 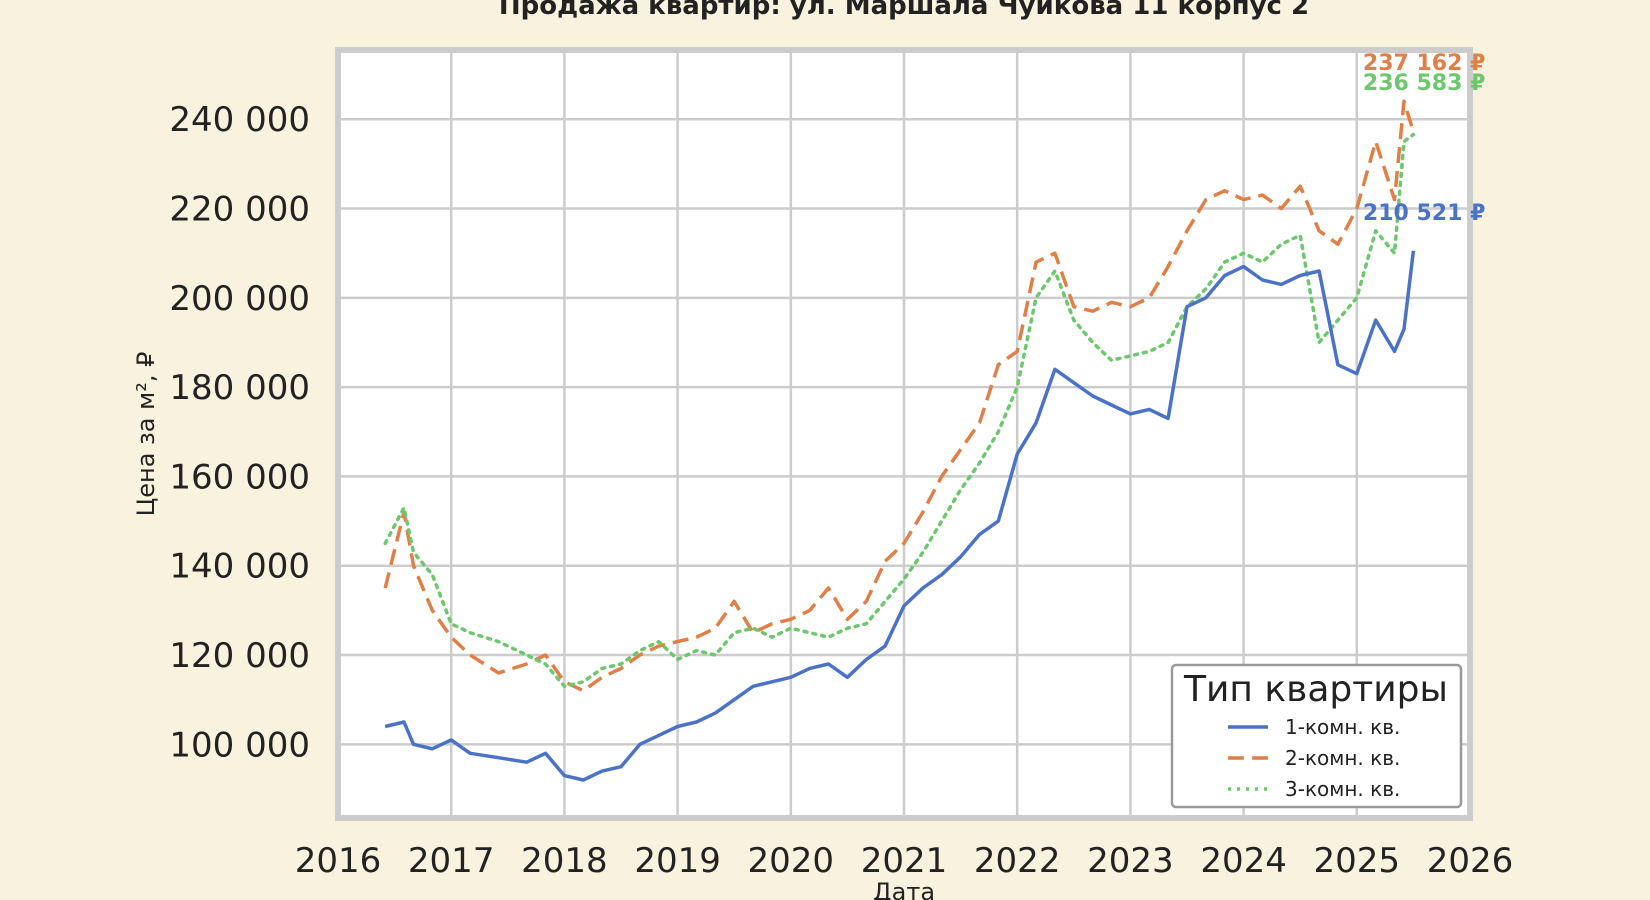 What do you see at coordinates (451, 861) in the screenshot?
I see `x-tick-label: 2017` at bounding box center [451, 861].